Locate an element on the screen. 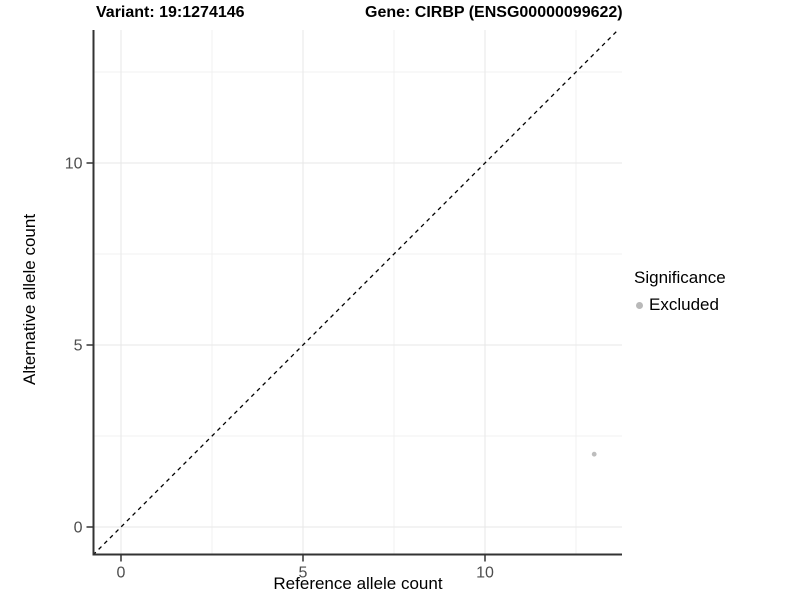 The image size is (800, 600). gene-title: Gene: CIRBP (ENSG00000099622) is located at coordinates (494, 12).